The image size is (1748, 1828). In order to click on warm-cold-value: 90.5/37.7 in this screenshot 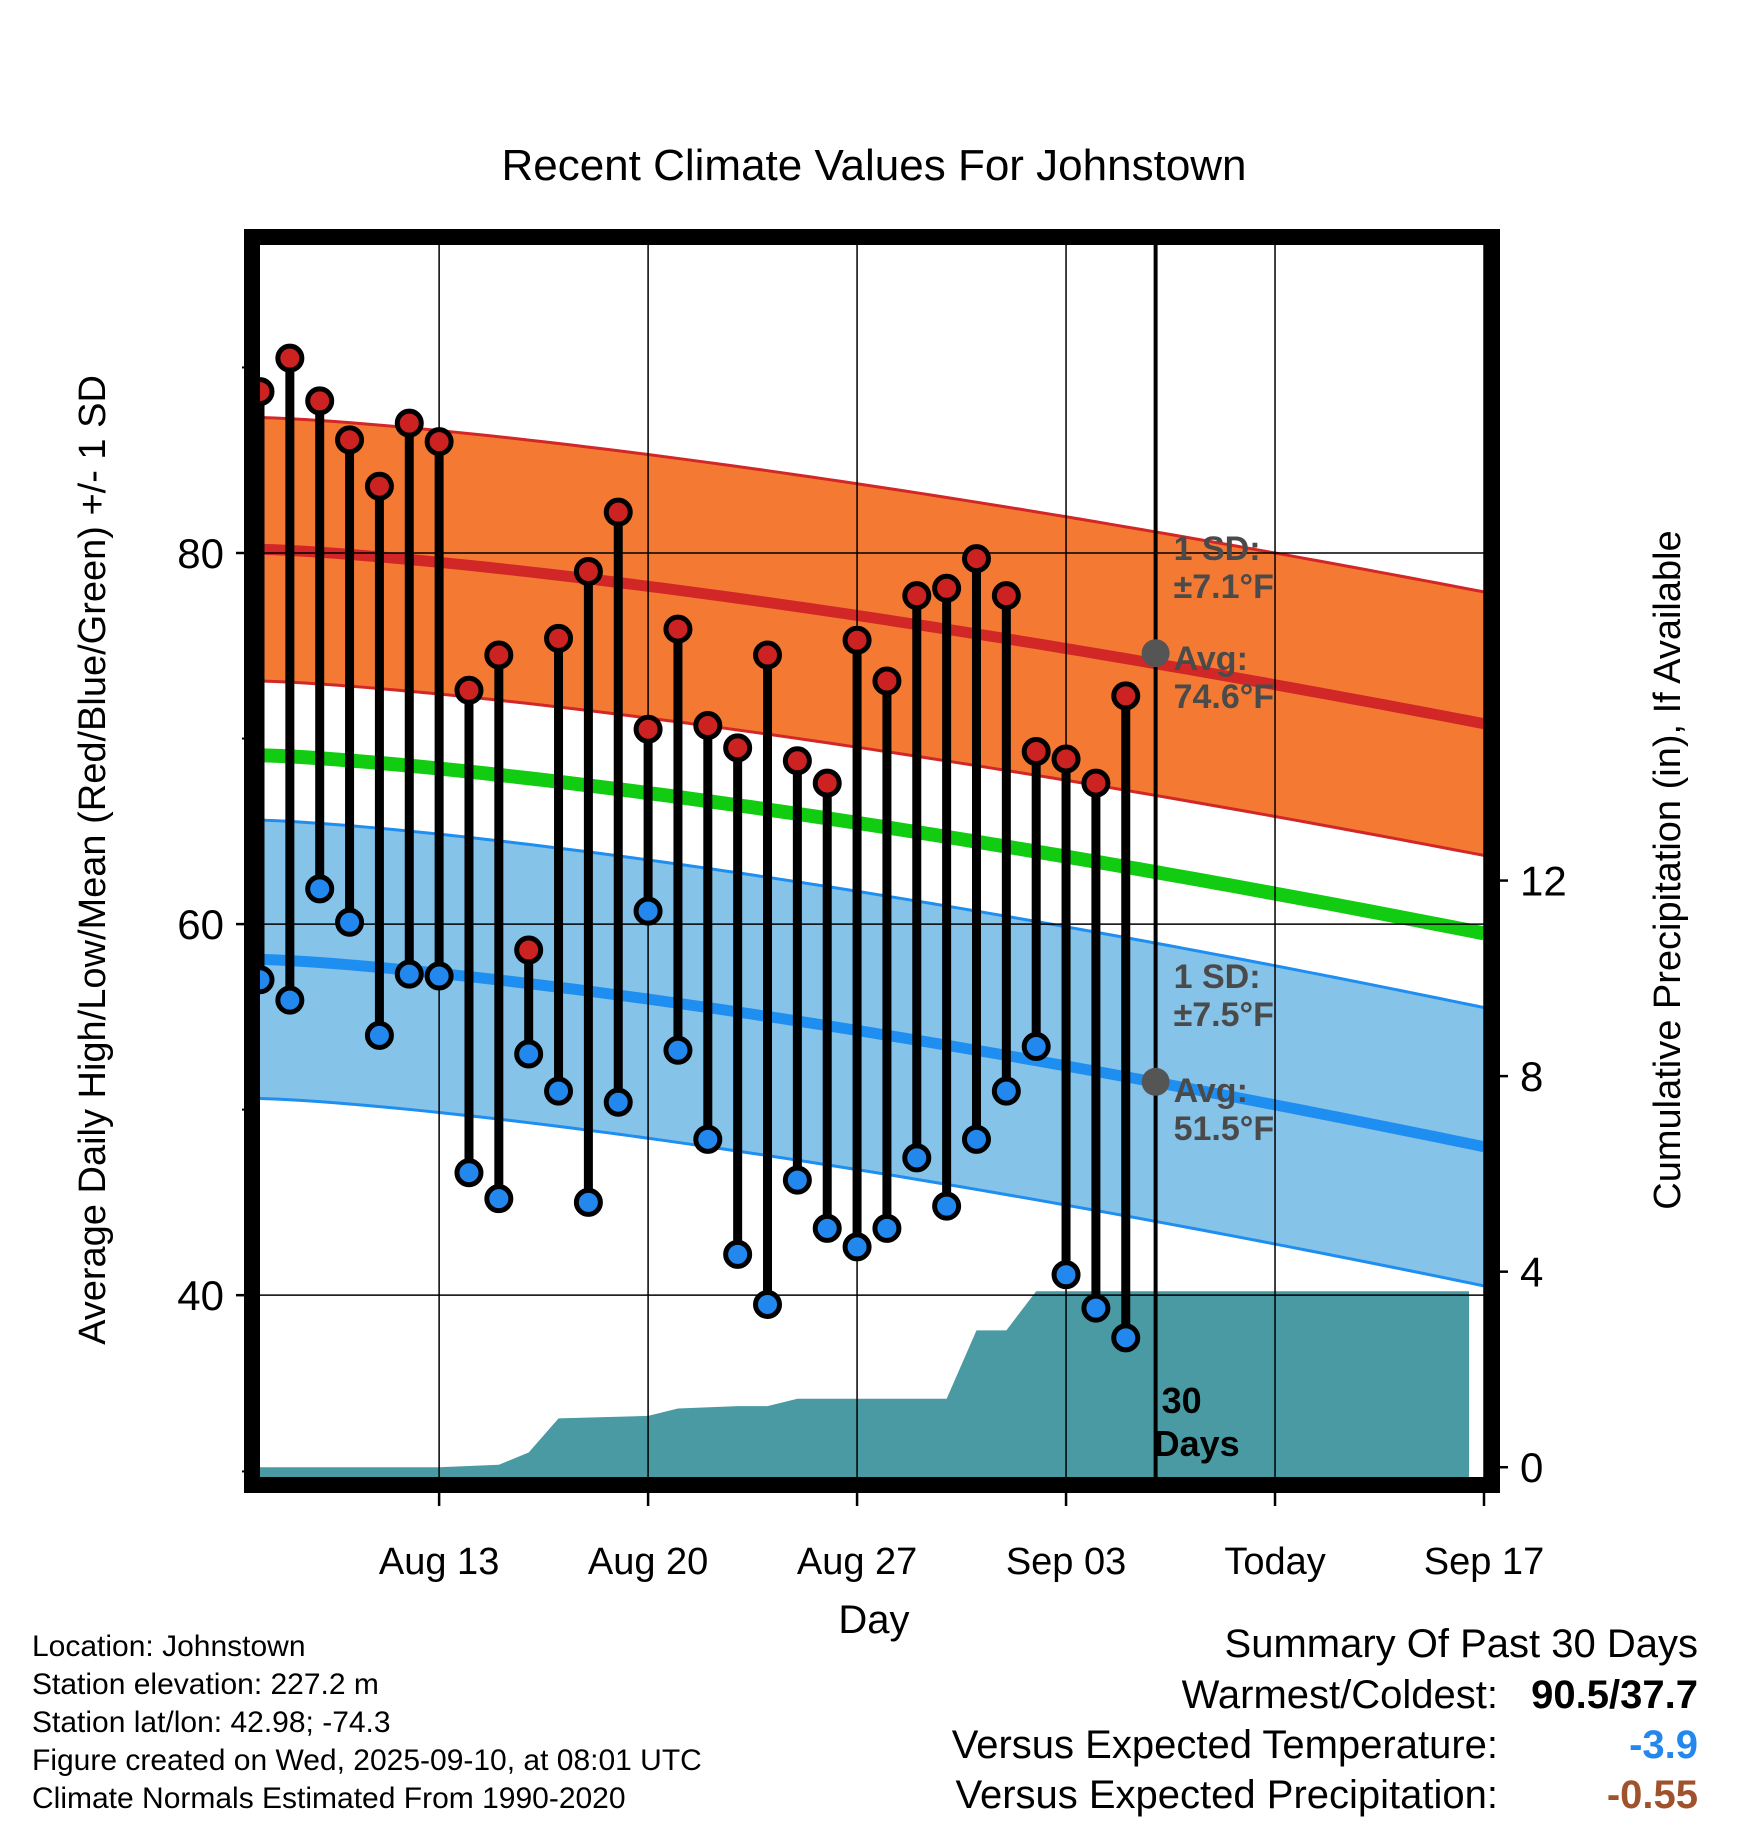, I will do `click(1614, 1695)`.